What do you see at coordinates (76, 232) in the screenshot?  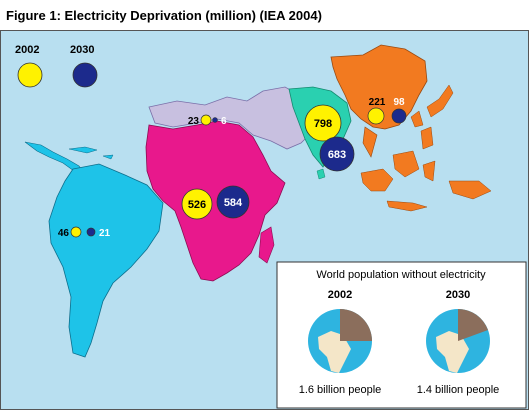 I see `latin-america-2002-bubble` at bounding box center [76, 232].